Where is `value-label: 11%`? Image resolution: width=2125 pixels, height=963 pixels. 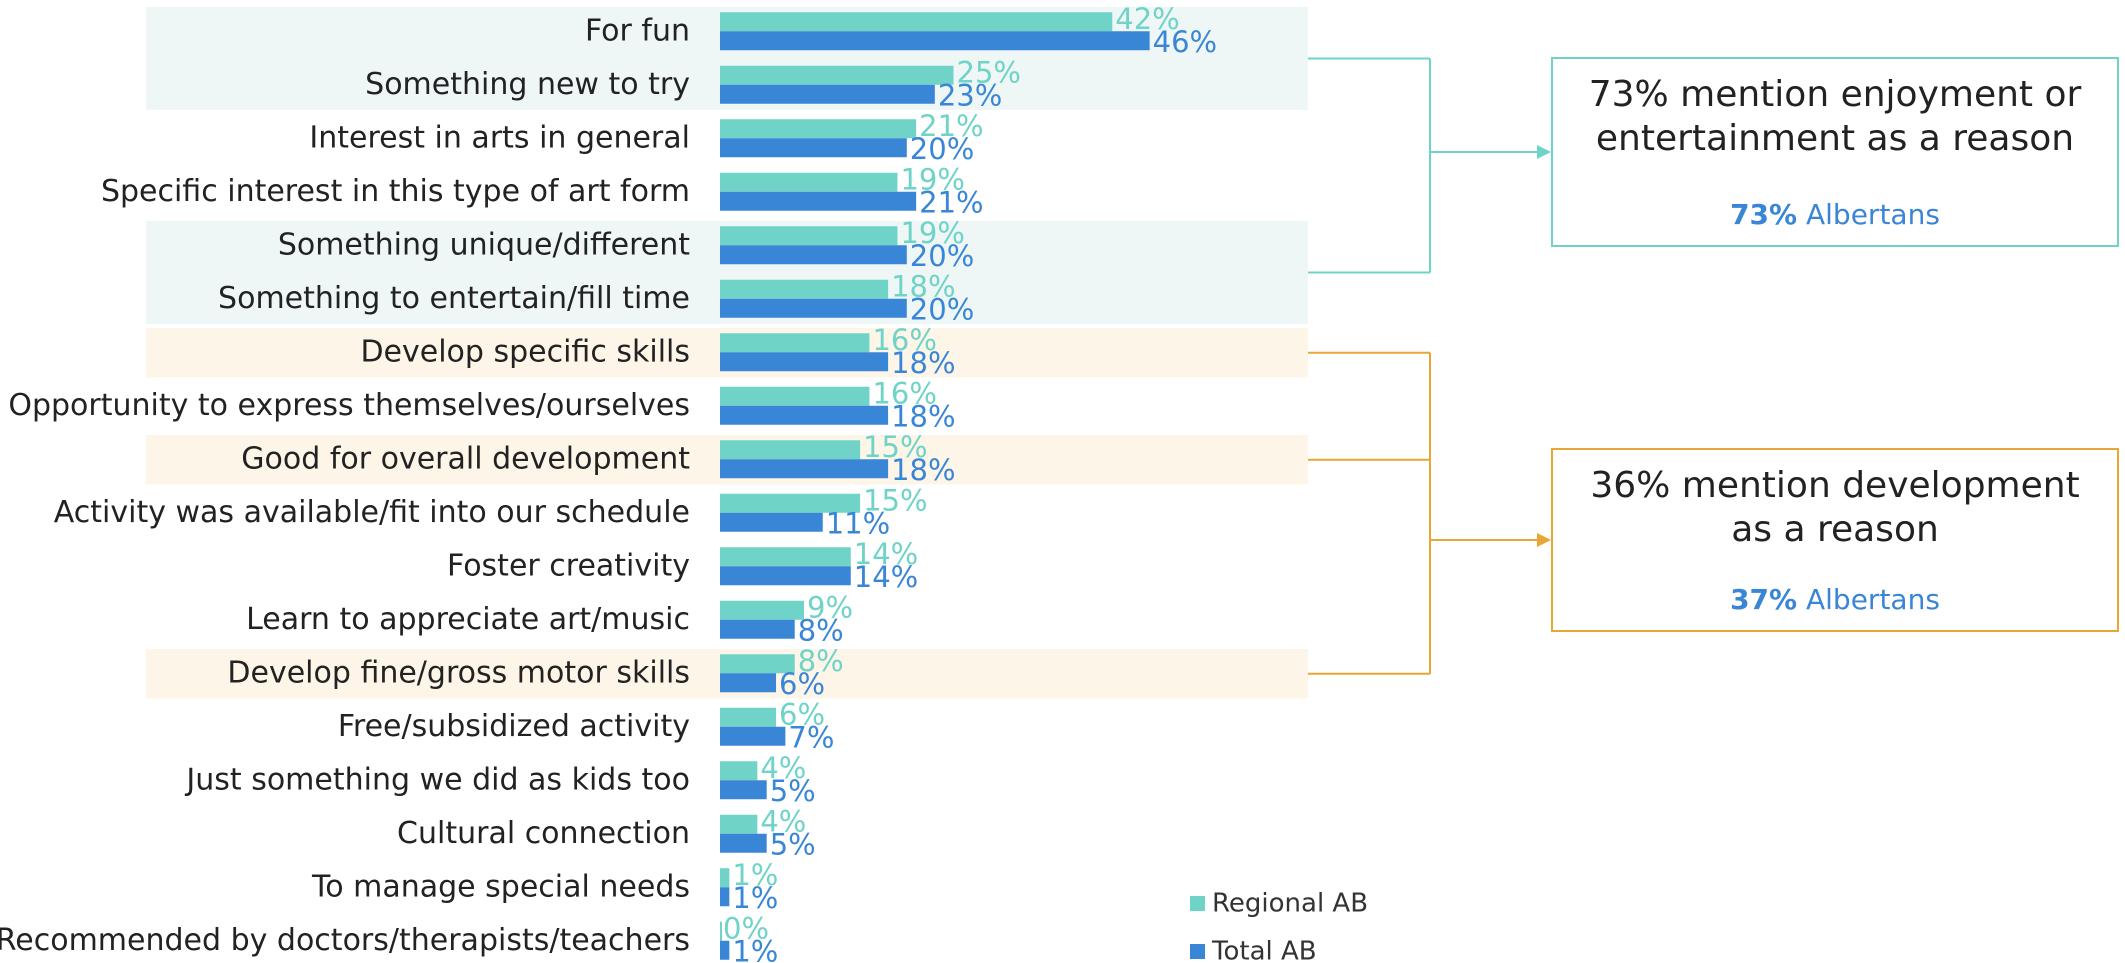
value-label: 11% is located at coordinates (858, 523).